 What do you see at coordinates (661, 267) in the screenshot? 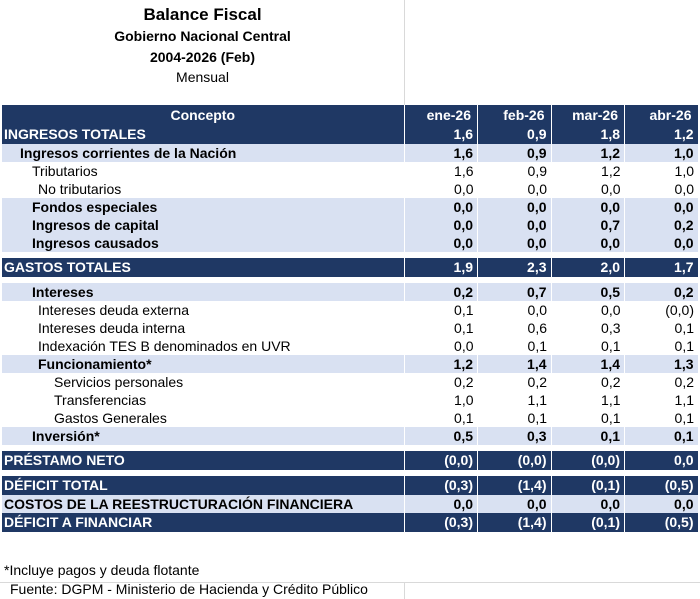
I see `value-cell: 1,7` at bounding box center [661, 267].